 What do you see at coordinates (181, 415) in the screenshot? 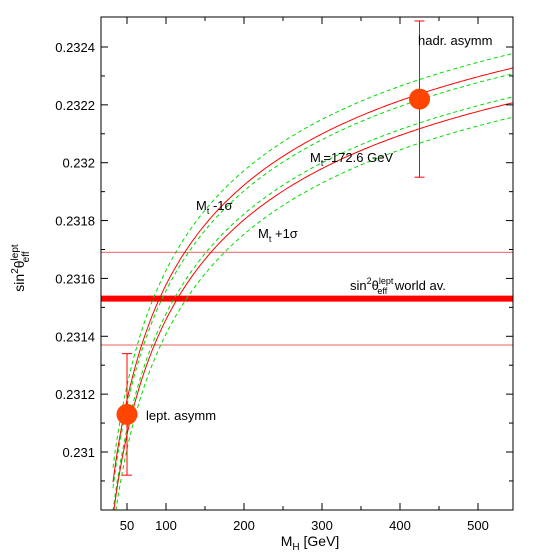
I see `label-lept-asymm: lept. asymm` at bounding box center [181, 415].